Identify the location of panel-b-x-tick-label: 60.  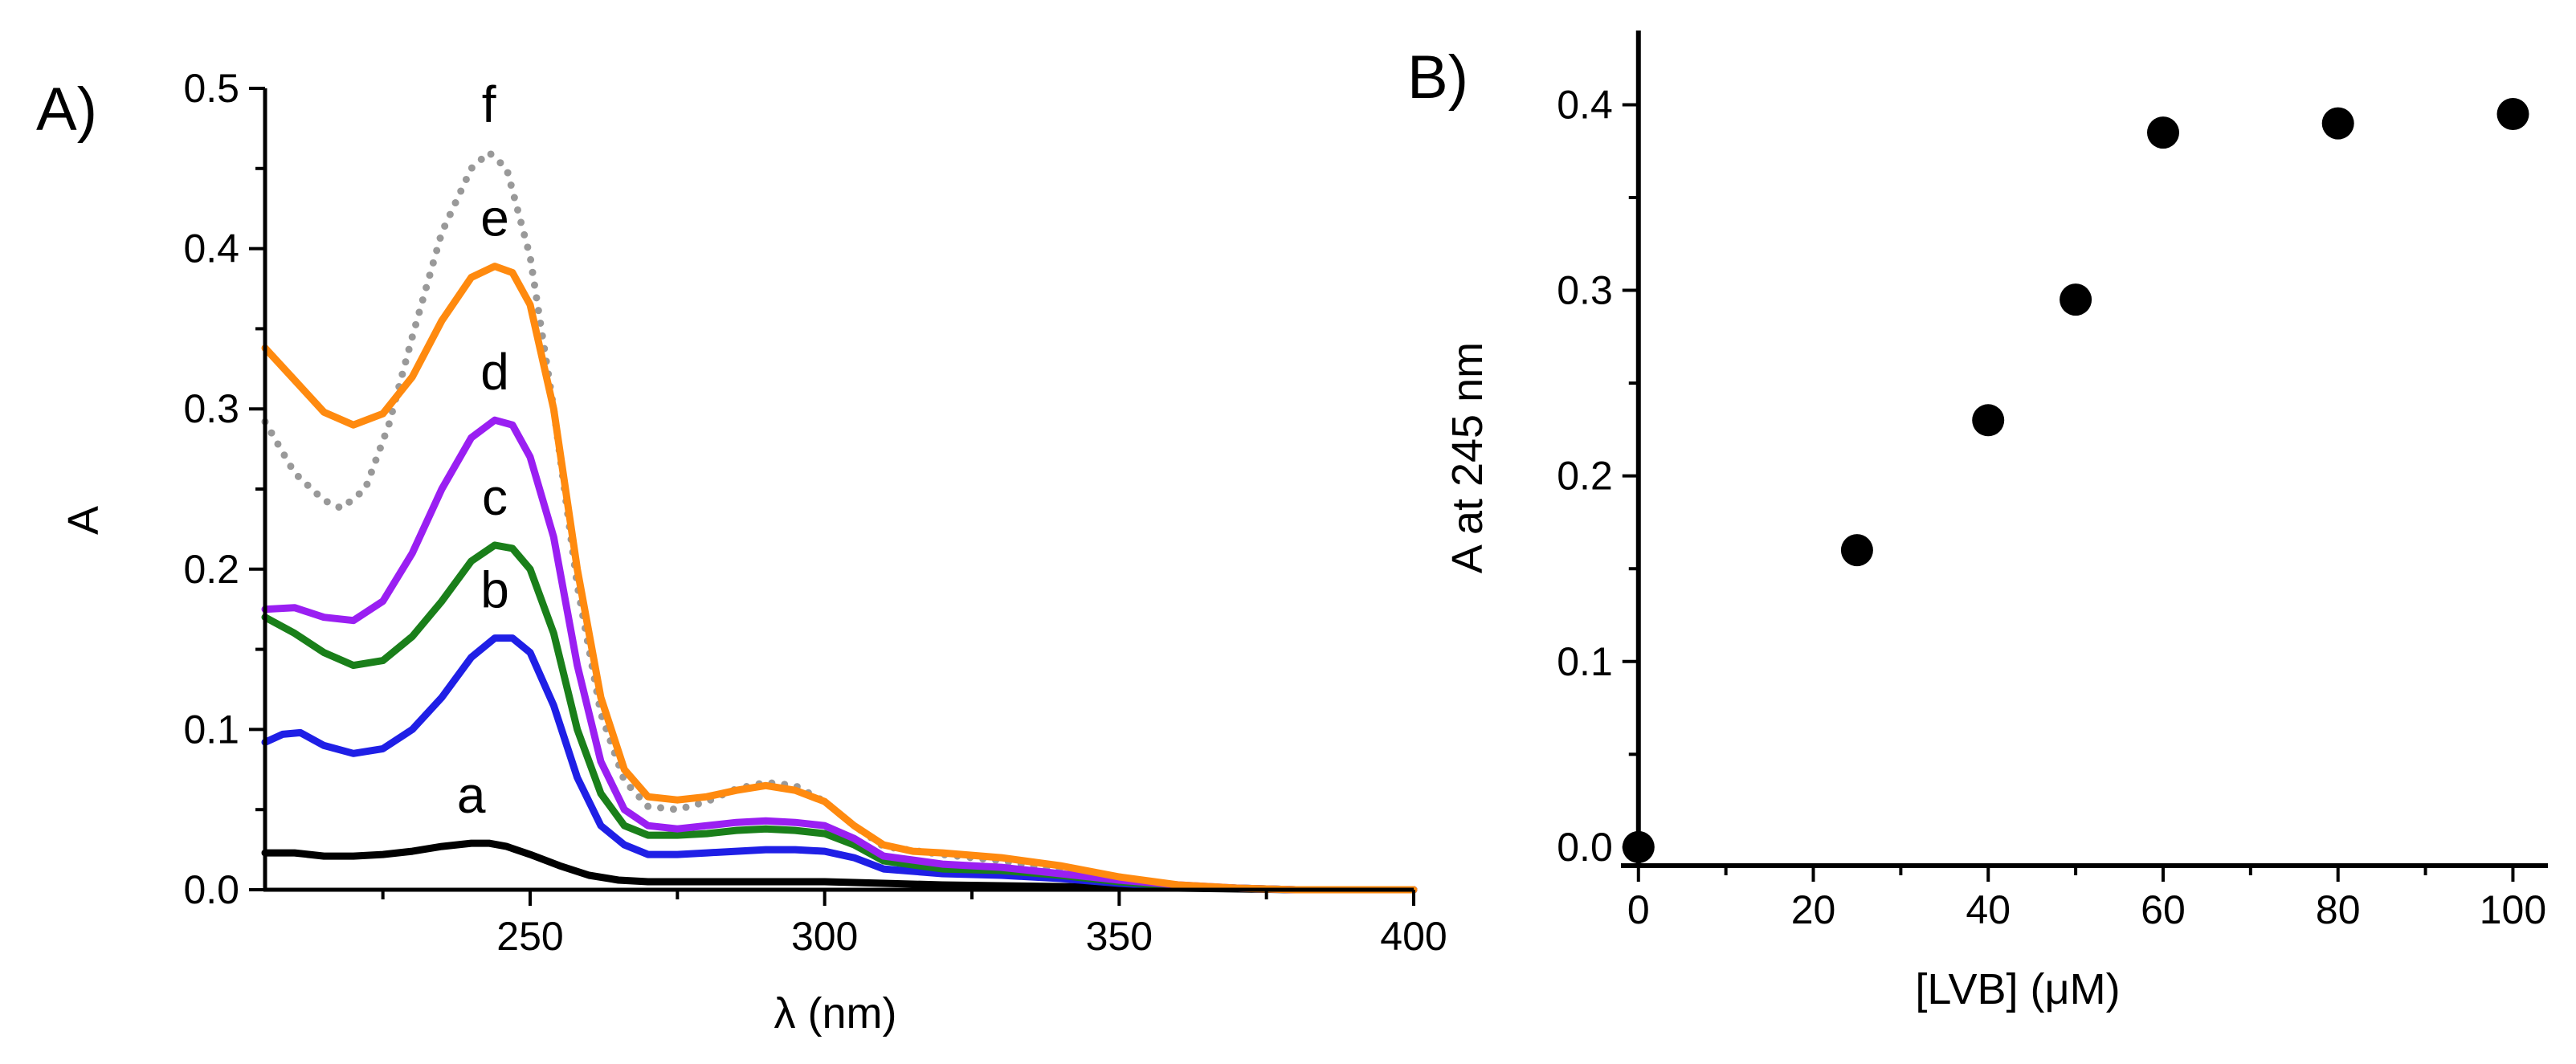
(2163, 909).